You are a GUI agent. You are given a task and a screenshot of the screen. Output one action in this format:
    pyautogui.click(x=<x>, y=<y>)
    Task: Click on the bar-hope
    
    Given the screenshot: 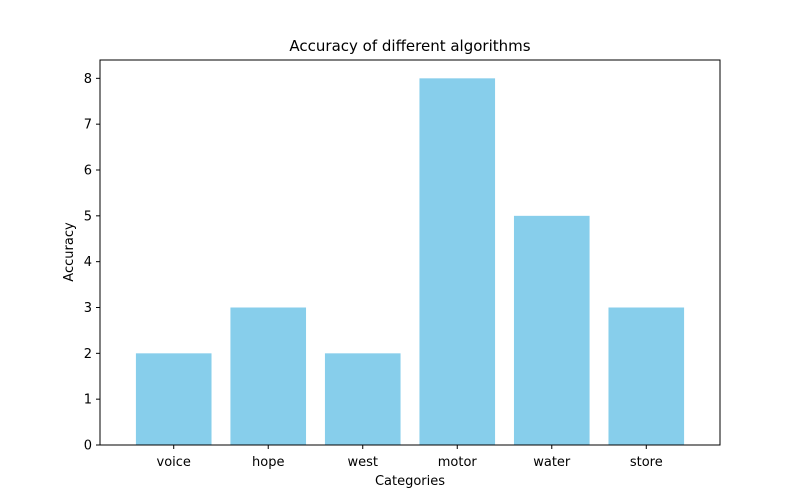 What is the action you would take?
    pyautogui.click(x=268, y=376)
    